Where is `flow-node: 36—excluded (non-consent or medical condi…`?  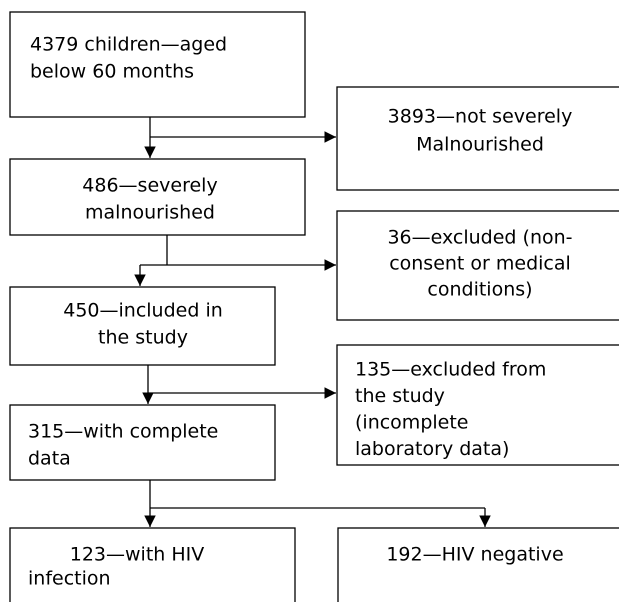 flow-node: 36—excluded (non-consent or medical condi… is located at coordinates (477, 265).